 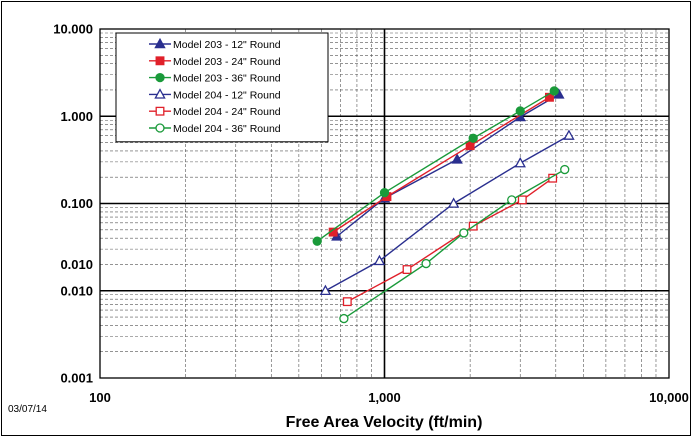 I want to click on y-tick-label: 1.000, so click(x=76, y=116).